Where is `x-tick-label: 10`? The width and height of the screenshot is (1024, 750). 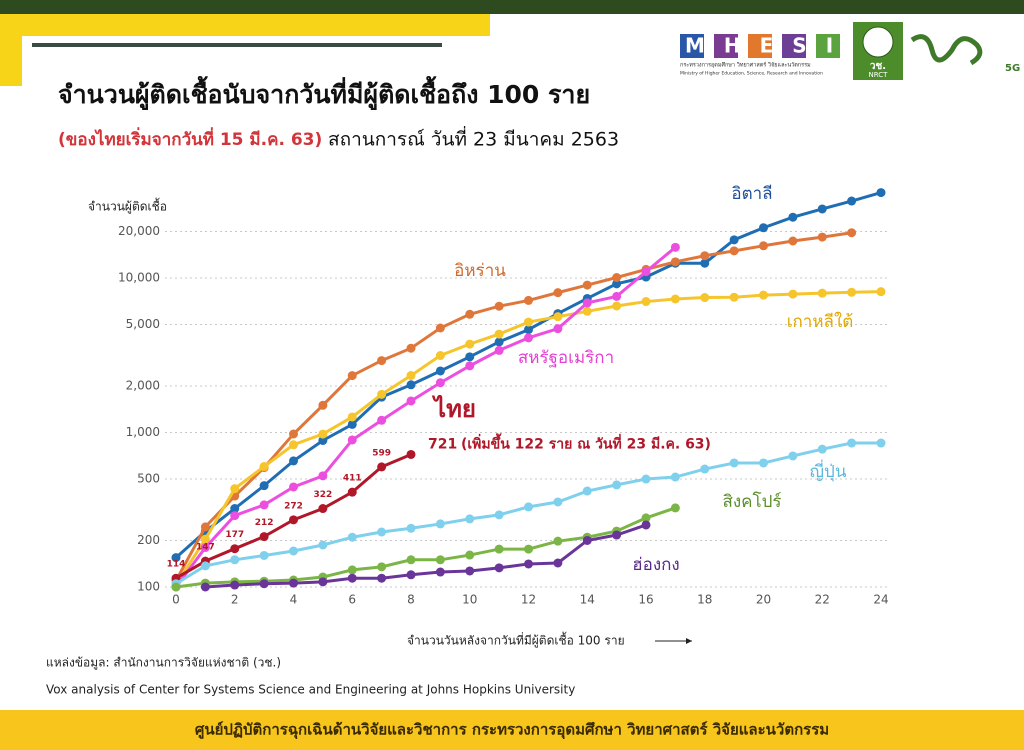 x-tick-label: 10 is located at coordinates (469, 600).